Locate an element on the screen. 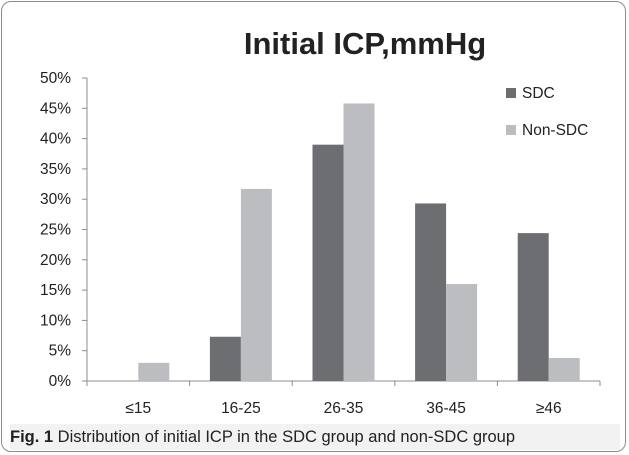  y-tick-label: 20% is located at coordinates (55, 260).